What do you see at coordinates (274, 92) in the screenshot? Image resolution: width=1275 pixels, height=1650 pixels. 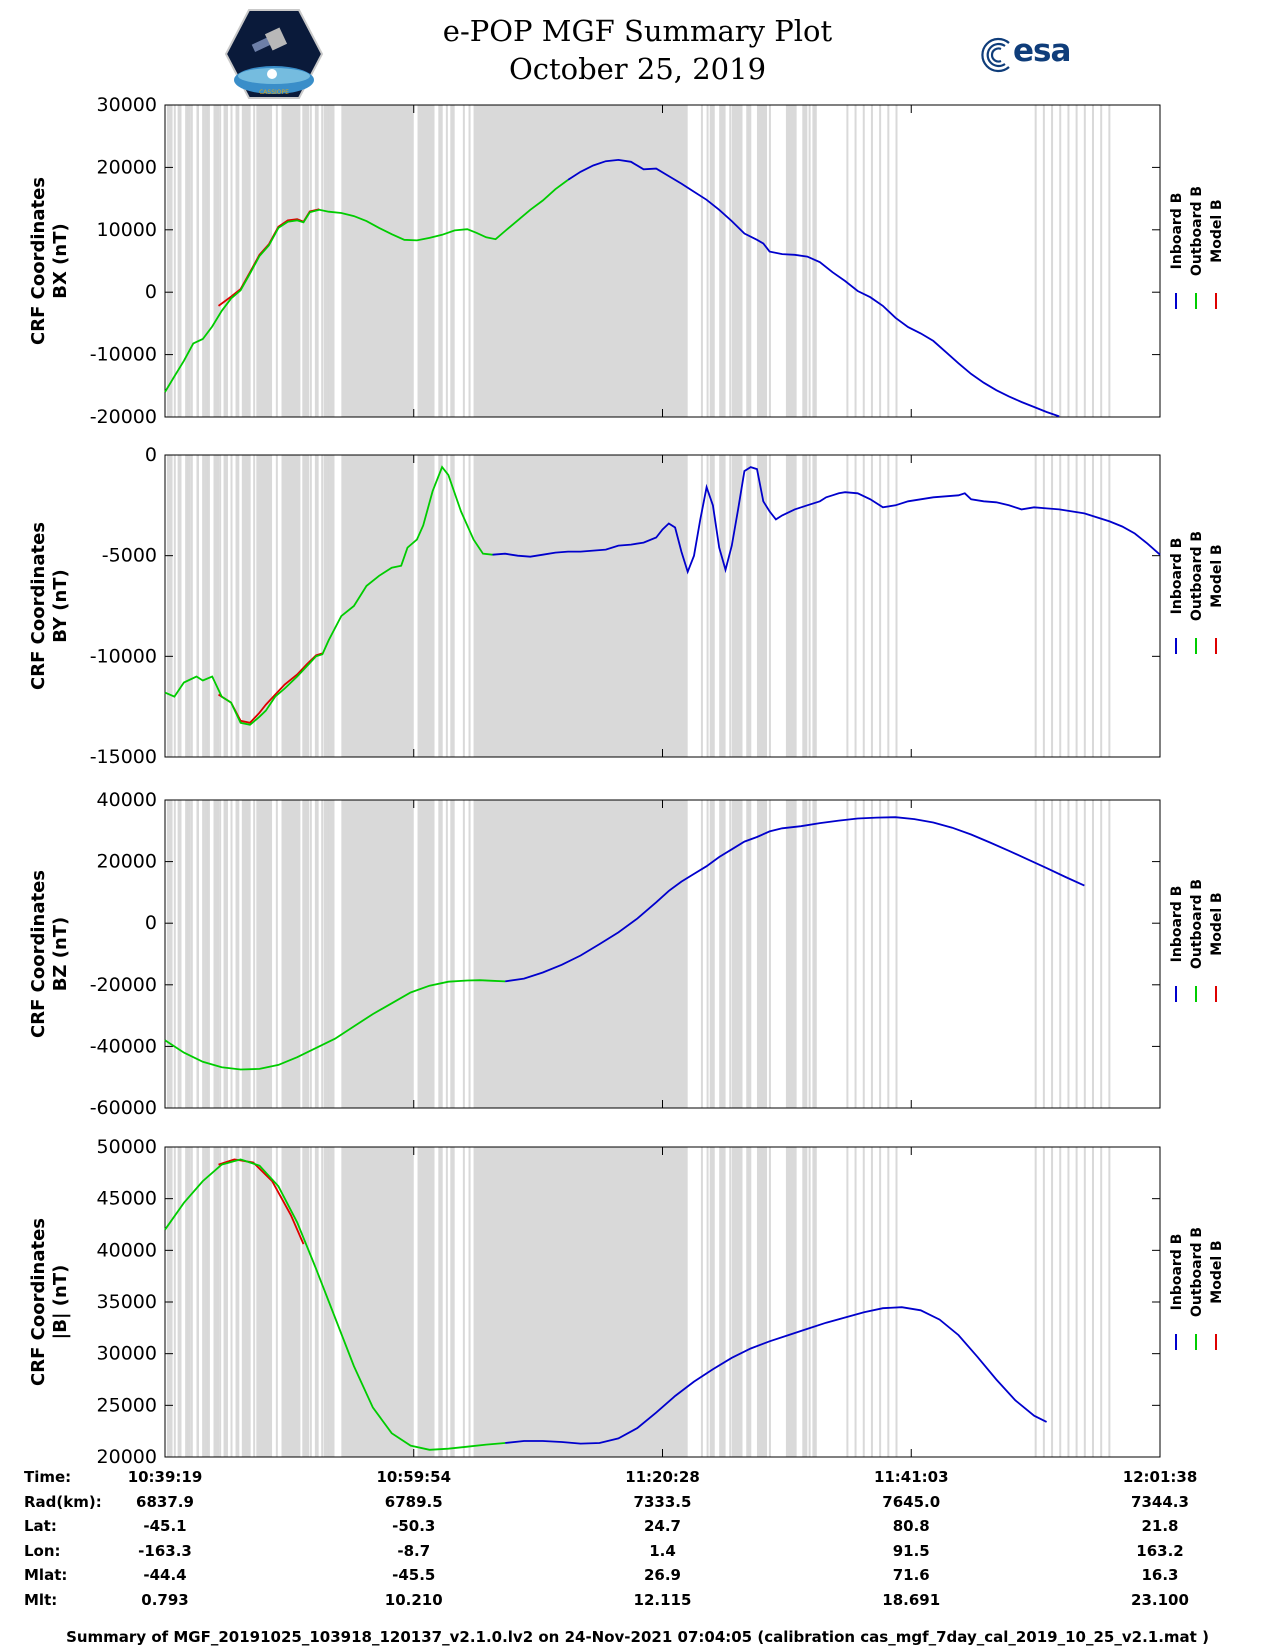 I see `cassiope-logo-text: CASSIOPE` at bounding box center [274, 92].